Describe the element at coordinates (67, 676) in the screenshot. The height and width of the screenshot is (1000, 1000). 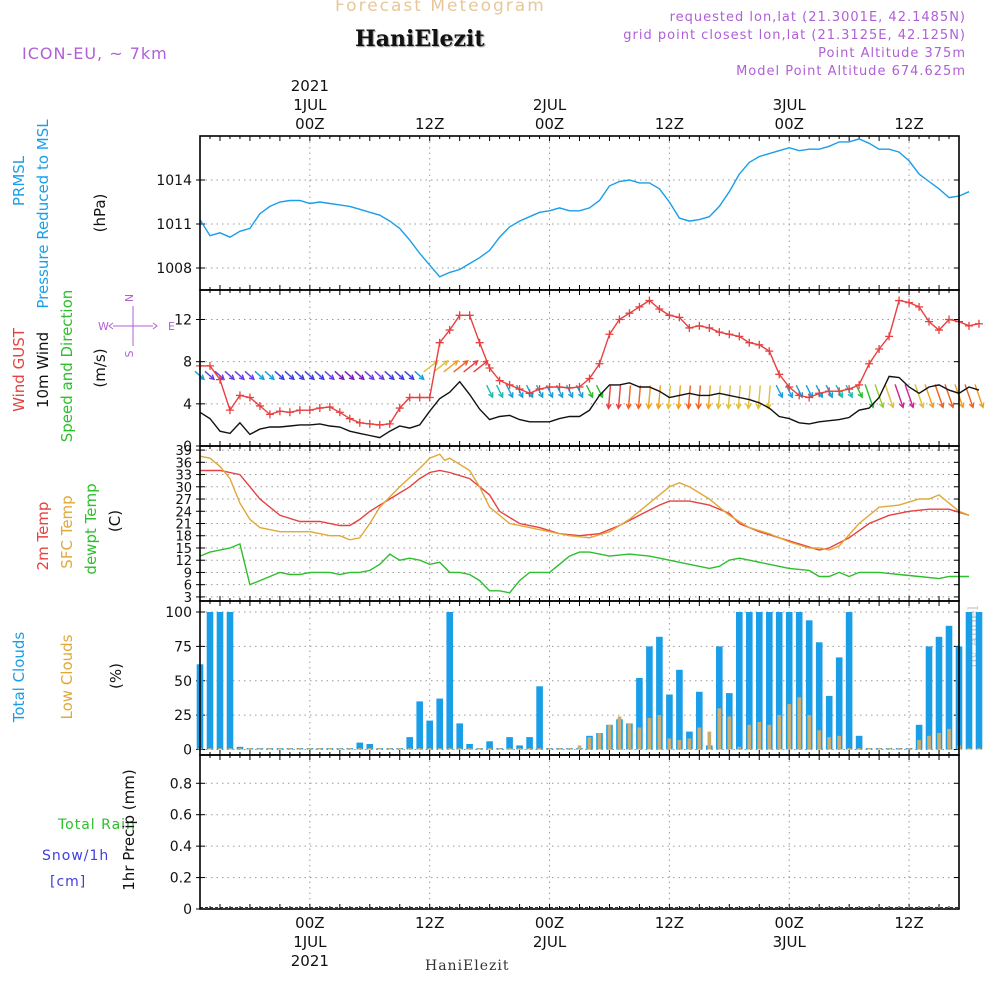
I see `legend-low-clouds: Low Clouds` at that location.